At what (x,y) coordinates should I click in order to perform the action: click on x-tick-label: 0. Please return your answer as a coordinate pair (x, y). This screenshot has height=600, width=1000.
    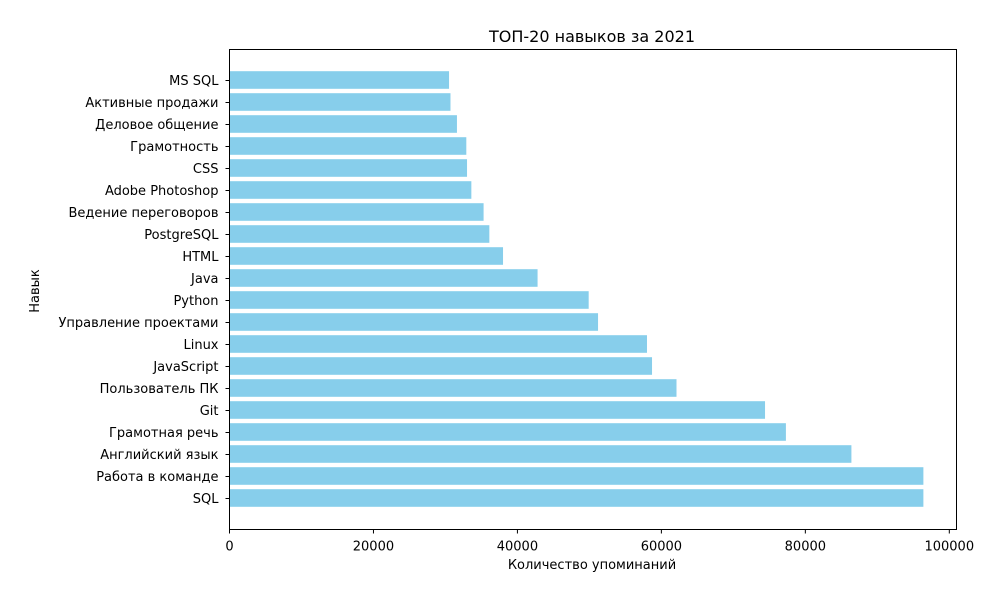
    Looking at the image, I should click on (229, 547).